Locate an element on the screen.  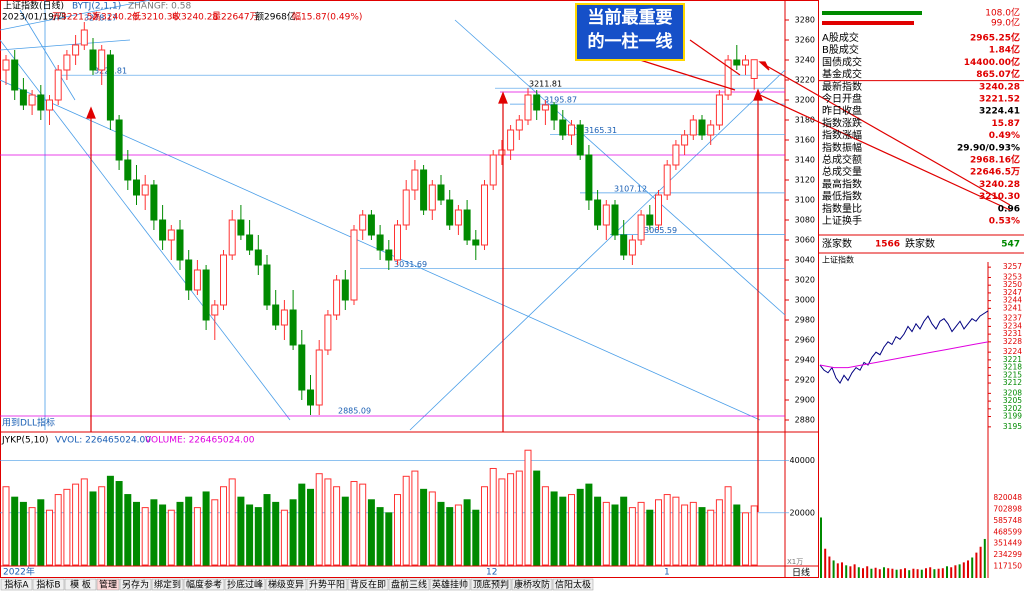
stat-label: B股成交 is located at coordinates (840, 49).